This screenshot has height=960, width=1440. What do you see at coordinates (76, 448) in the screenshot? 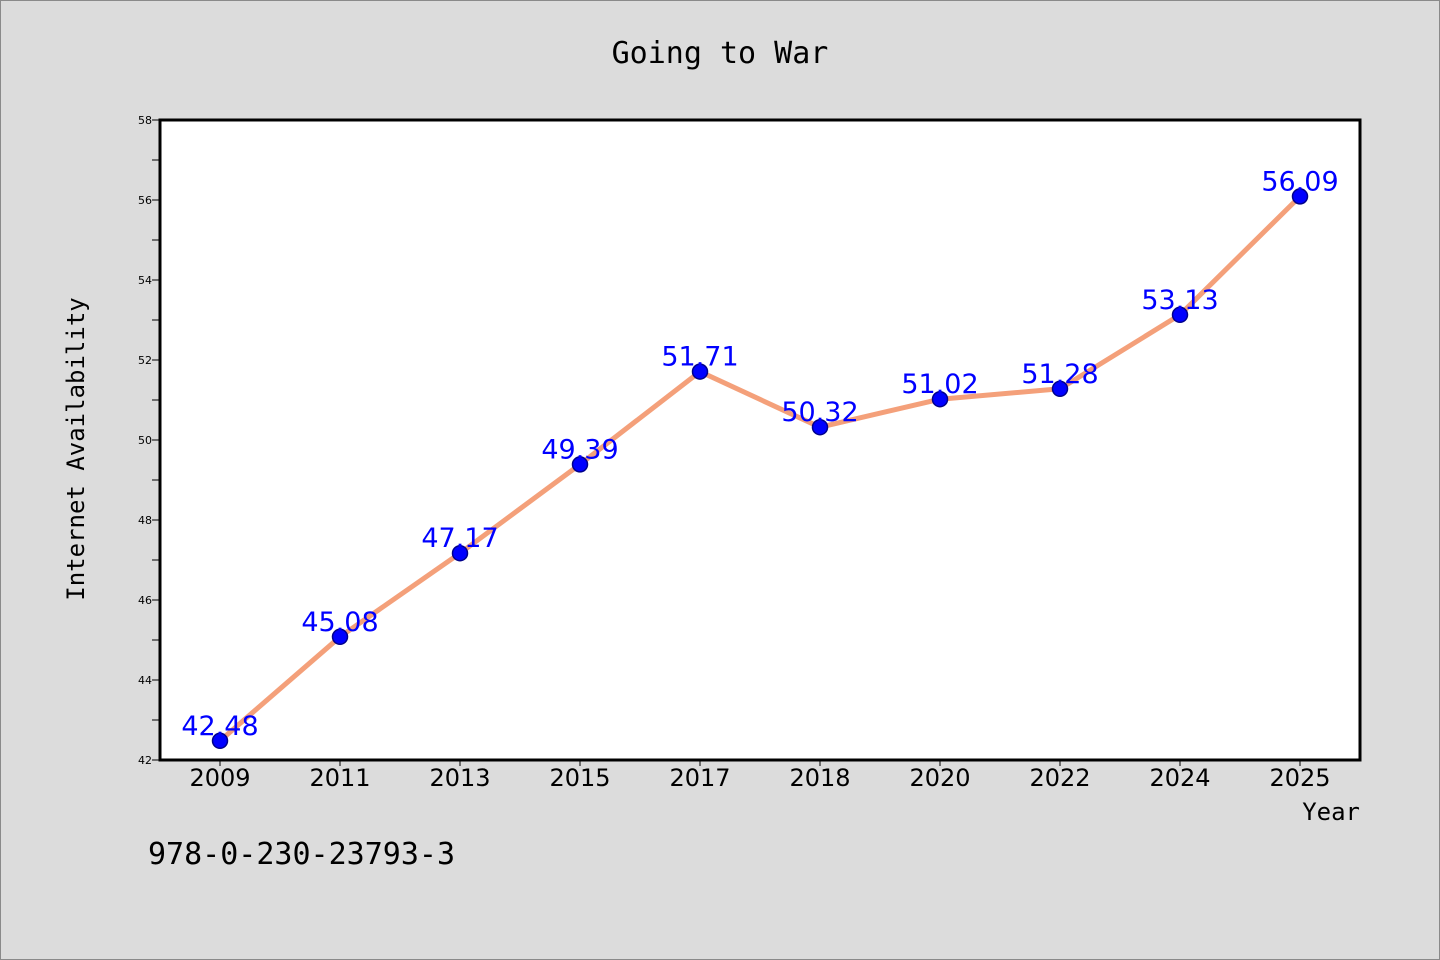
I see `y-axis-label: Internet Availability` at bounding box center [76, 448].